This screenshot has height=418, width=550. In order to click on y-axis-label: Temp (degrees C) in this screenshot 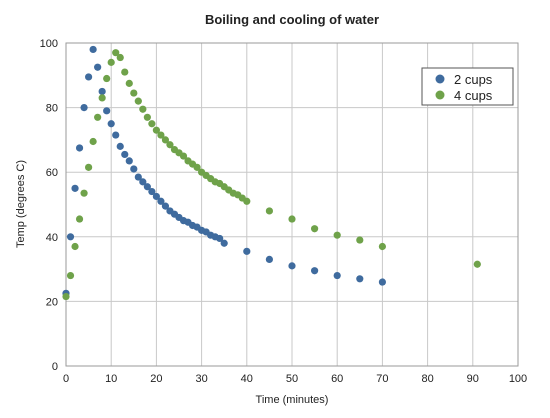, I will do `click(21, 204)`.